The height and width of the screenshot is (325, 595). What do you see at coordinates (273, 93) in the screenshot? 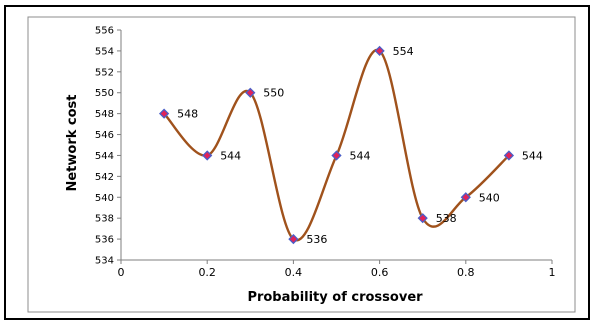
I see `data-label: 550` at bounding box center [273, 93].